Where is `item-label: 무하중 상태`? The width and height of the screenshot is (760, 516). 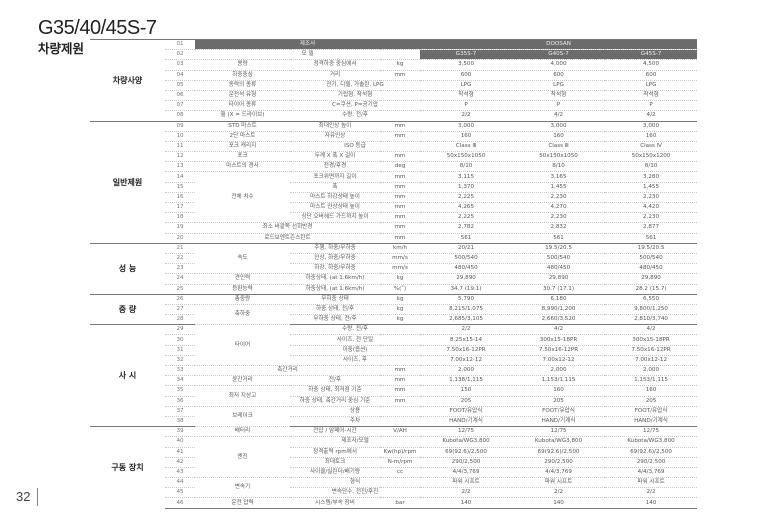
item-label: 무하중 상태 is located at coordinates (335, 299).